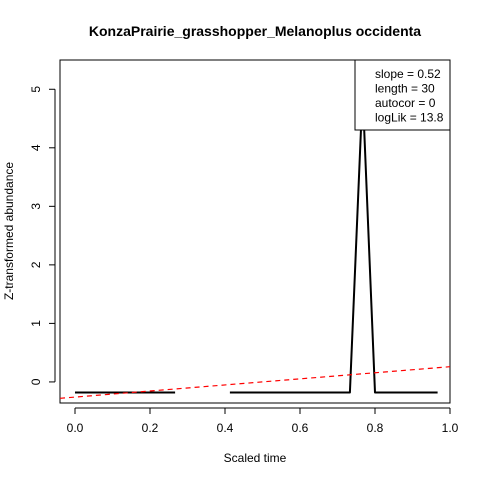  I want to click on x-tick-label: 0.2, so click(150, 428).